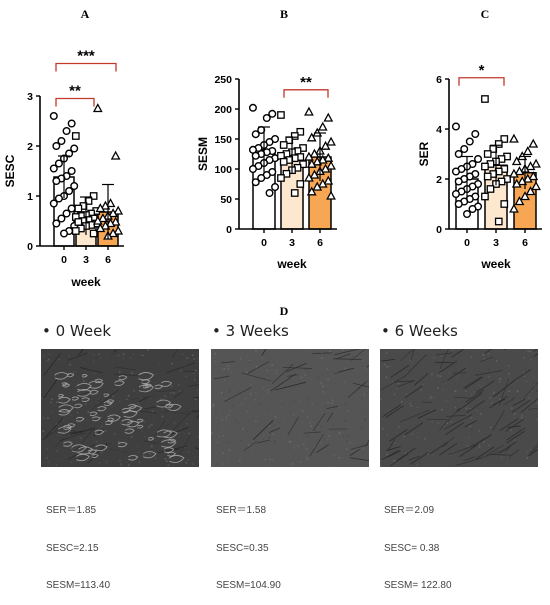 The width and height of the screenshot is (550, 605). What do you see at coordinates (439, 180) in the screenshot?
I see `y-tick-label: 2` at bounding box center [439, 180].